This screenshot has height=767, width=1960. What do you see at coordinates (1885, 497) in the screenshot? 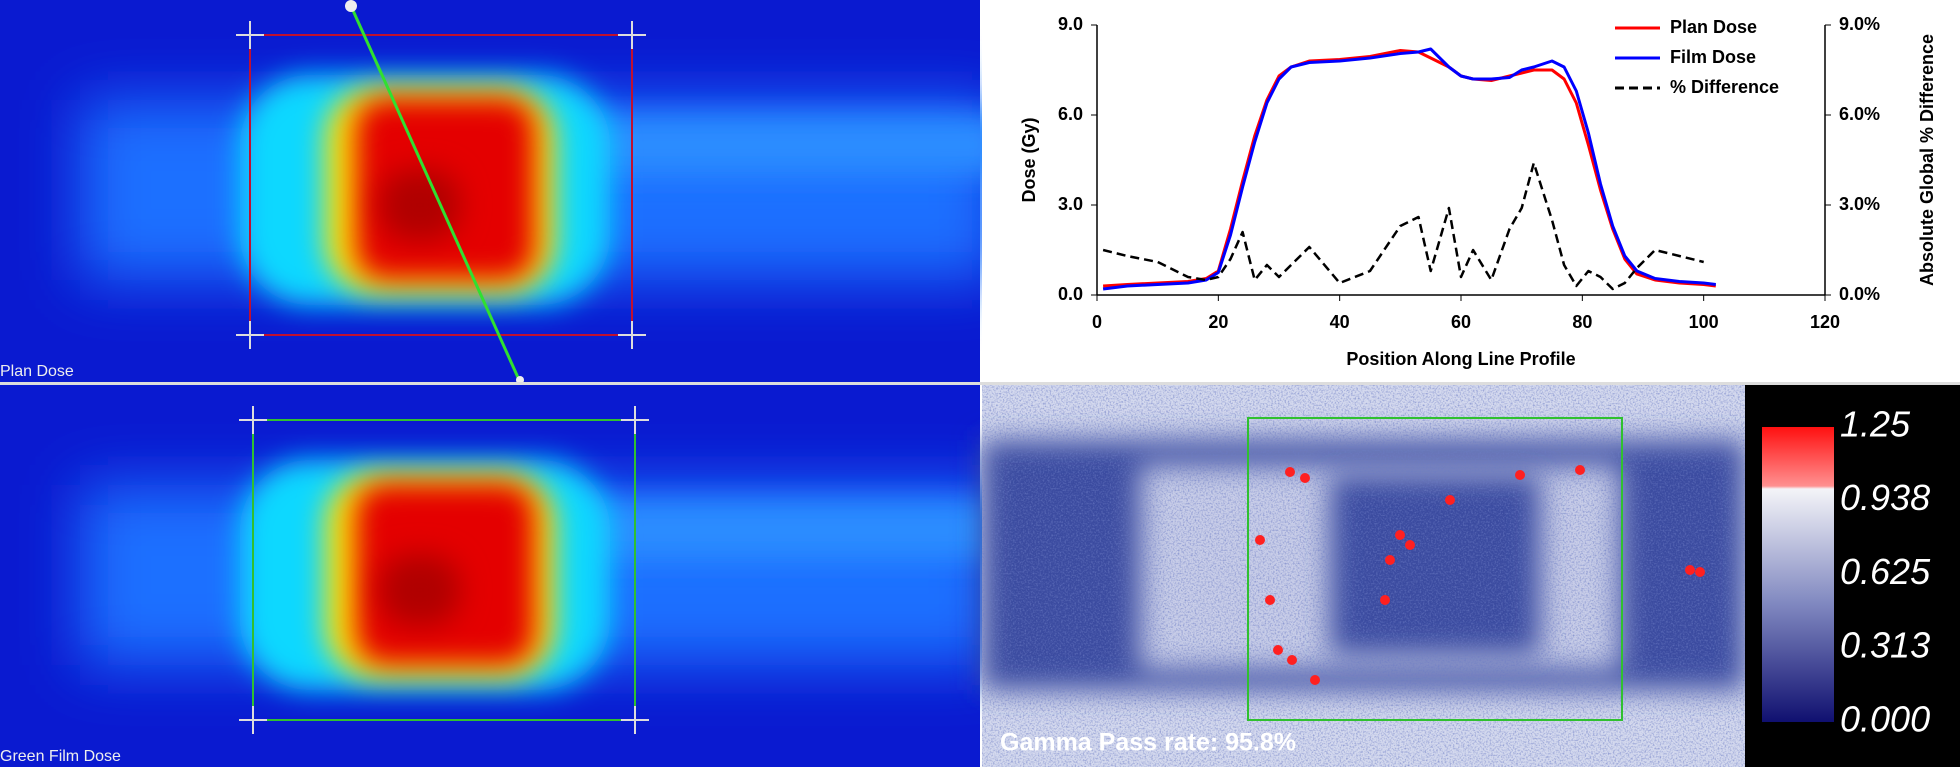
I see `colorbar-tick-label: 0.938` at bounding box center [1885, 497].